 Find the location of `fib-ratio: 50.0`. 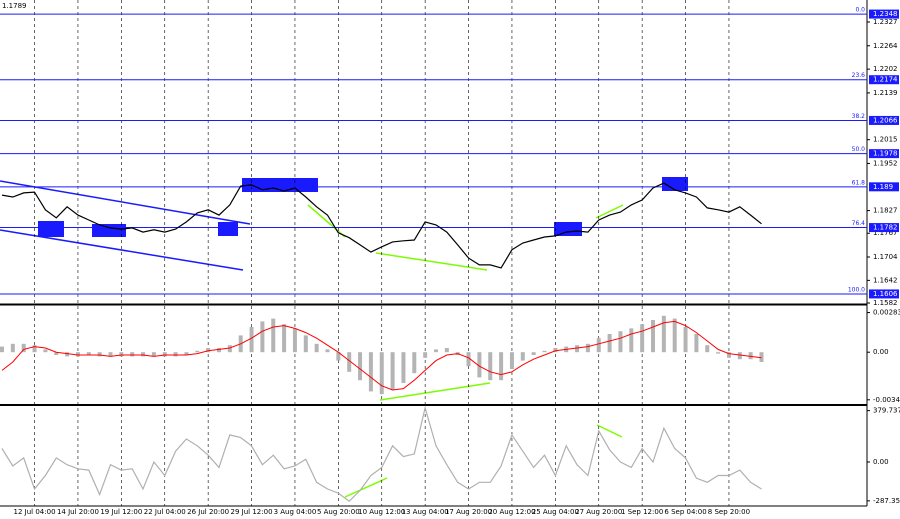

fib-ratio: 50.0 is located at coordinates (859, 149).